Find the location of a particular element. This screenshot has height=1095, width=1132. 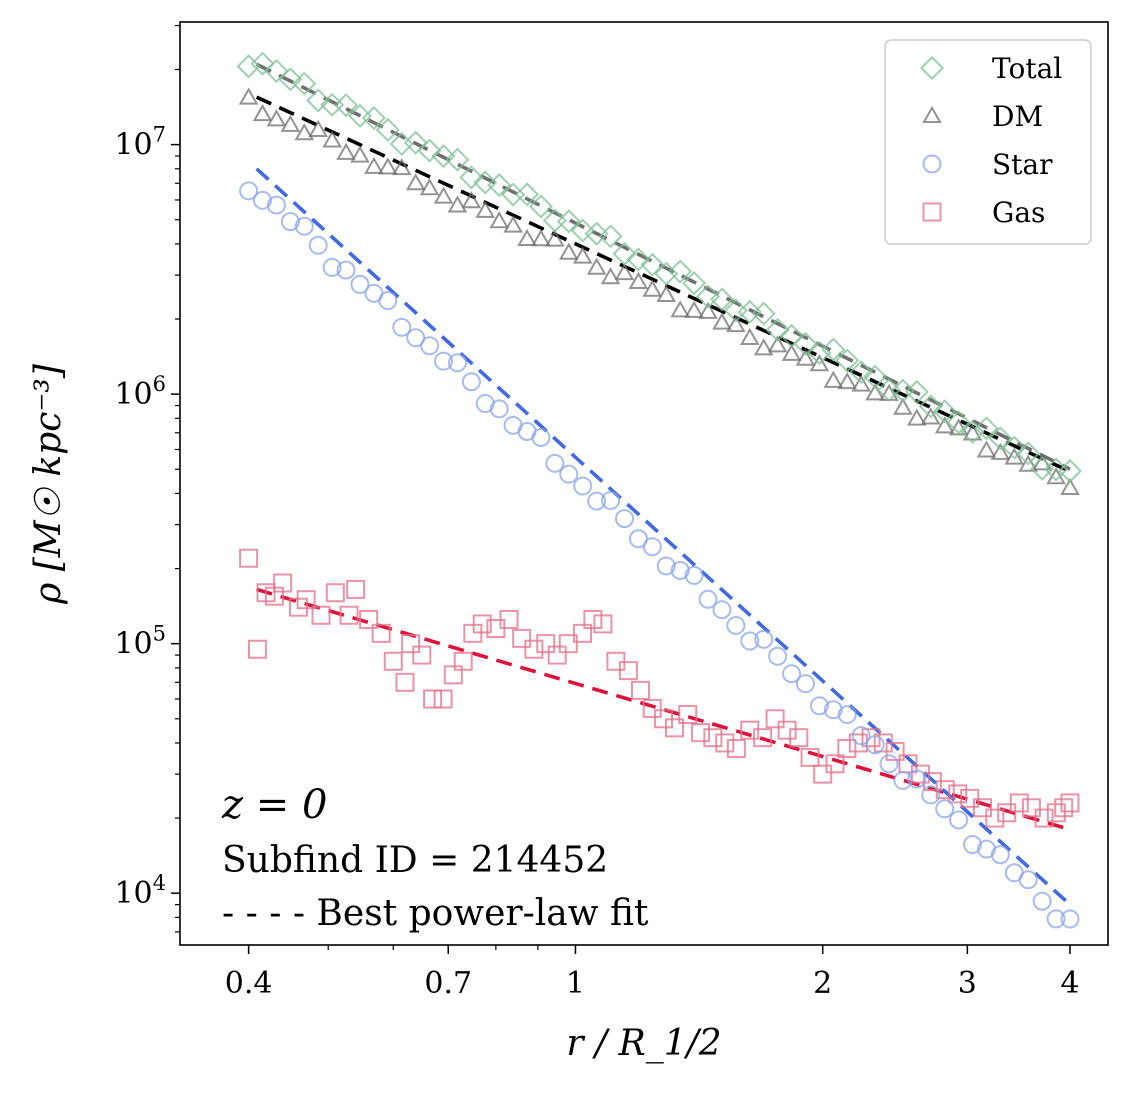

legend: Total DM Star Gas is located at coordinates (988, 142).